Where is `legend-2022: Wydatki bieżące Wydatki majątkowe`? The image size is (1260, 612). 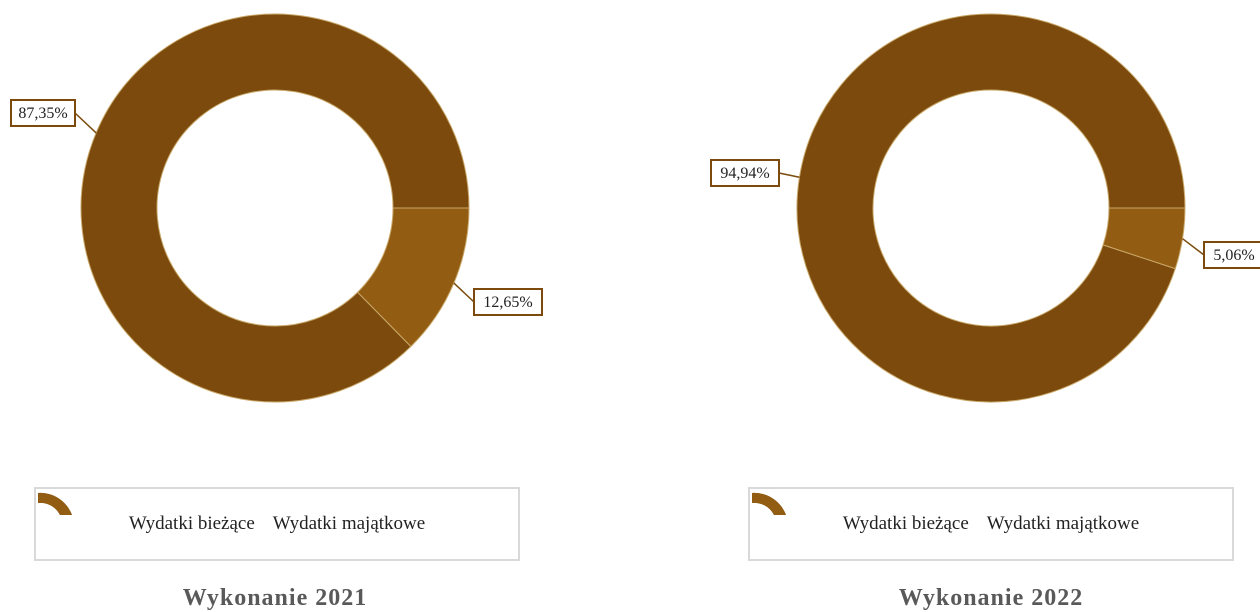
legend-2022: Wydatki bieżące Wydatki majątkowe is located at coordinates (991, 524).